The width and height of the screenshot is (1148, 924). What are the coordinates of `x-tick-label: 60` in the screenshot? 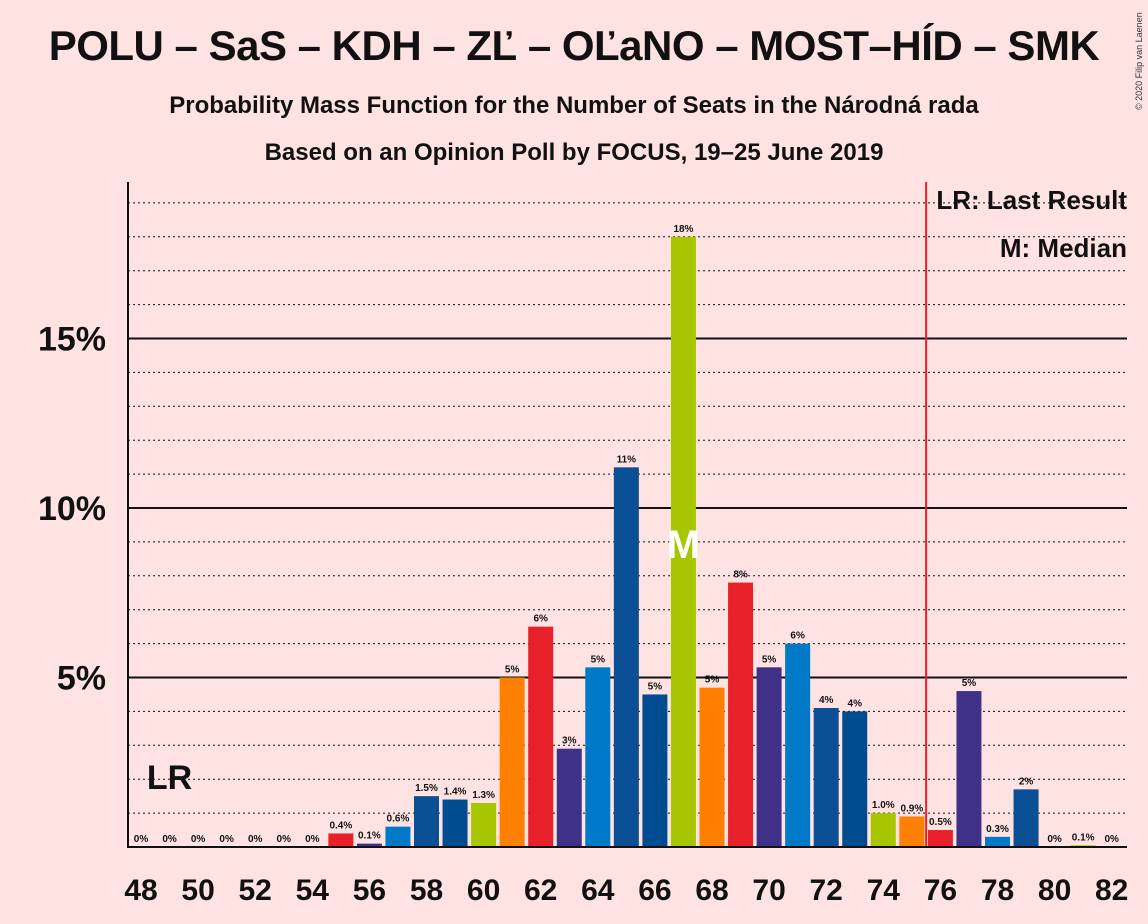 It's located at (483, 890).